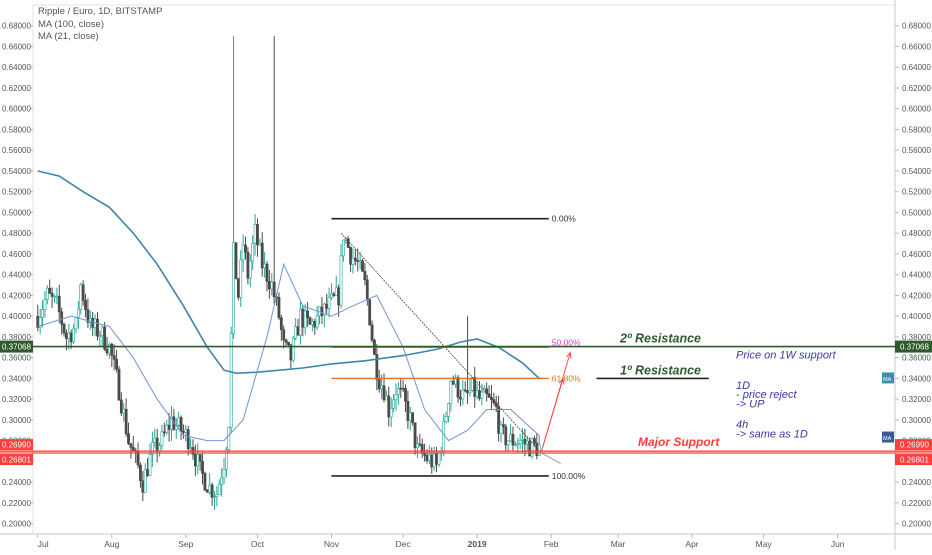  Describe the element at coordinates (772, 435) in the screenshot. I see `note-line-6: -> same as 1D` at that location.